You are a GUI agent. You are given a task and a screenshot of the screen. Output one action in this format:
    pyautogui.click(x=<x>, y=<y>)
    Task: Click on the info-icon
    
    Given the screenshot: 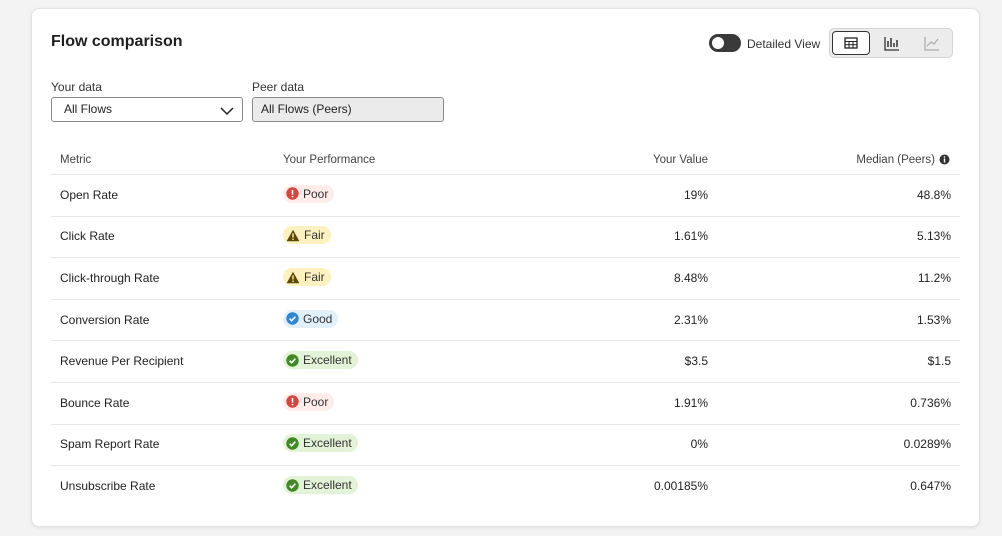 What is the action you would take?
    pyautogui.click(x=944, y=159)
    